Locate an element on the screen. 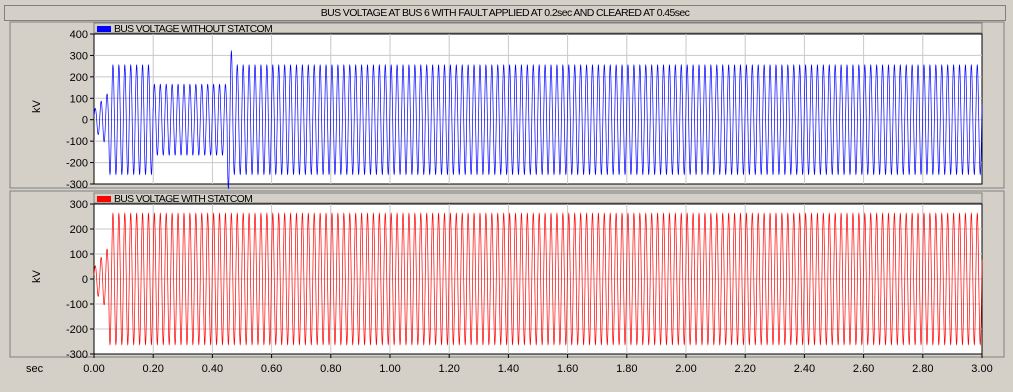  x-tick-label: 2.40 is located at coordinates (804, 369).